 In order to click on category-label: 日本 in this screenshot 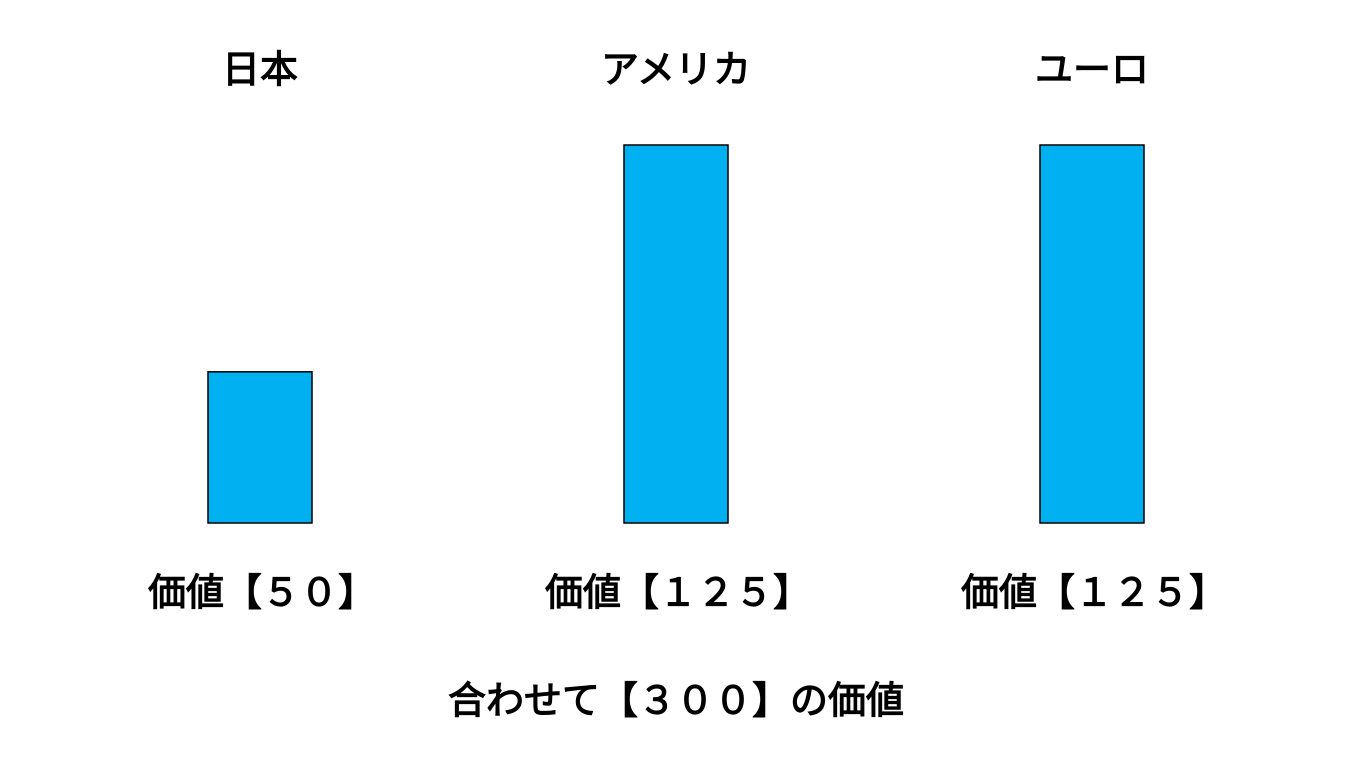, I will do `click(260, 70)`.